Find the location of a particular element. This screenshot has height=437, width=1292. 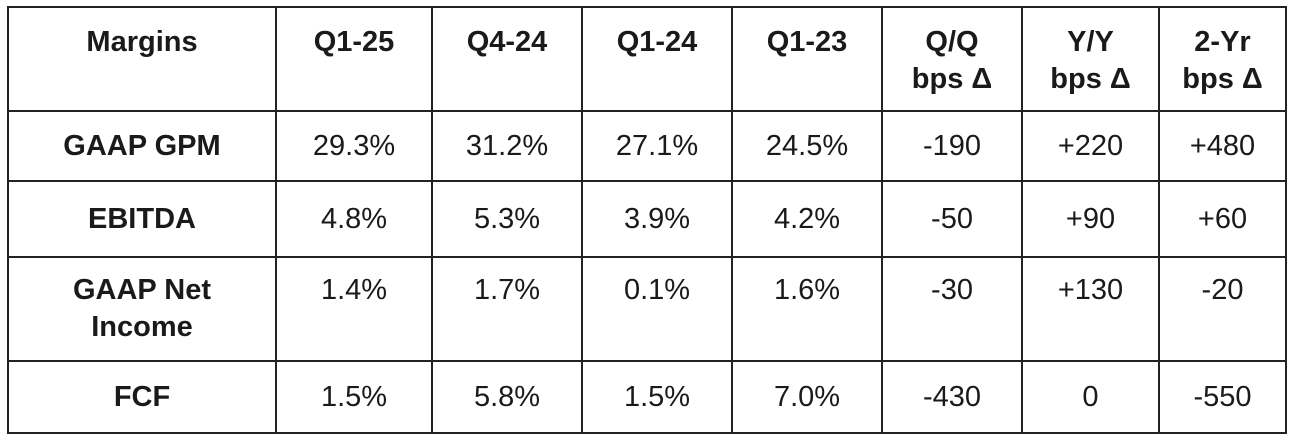

cell-gaap-gpm-yy: +220 is located at coordinates (1090, 146).